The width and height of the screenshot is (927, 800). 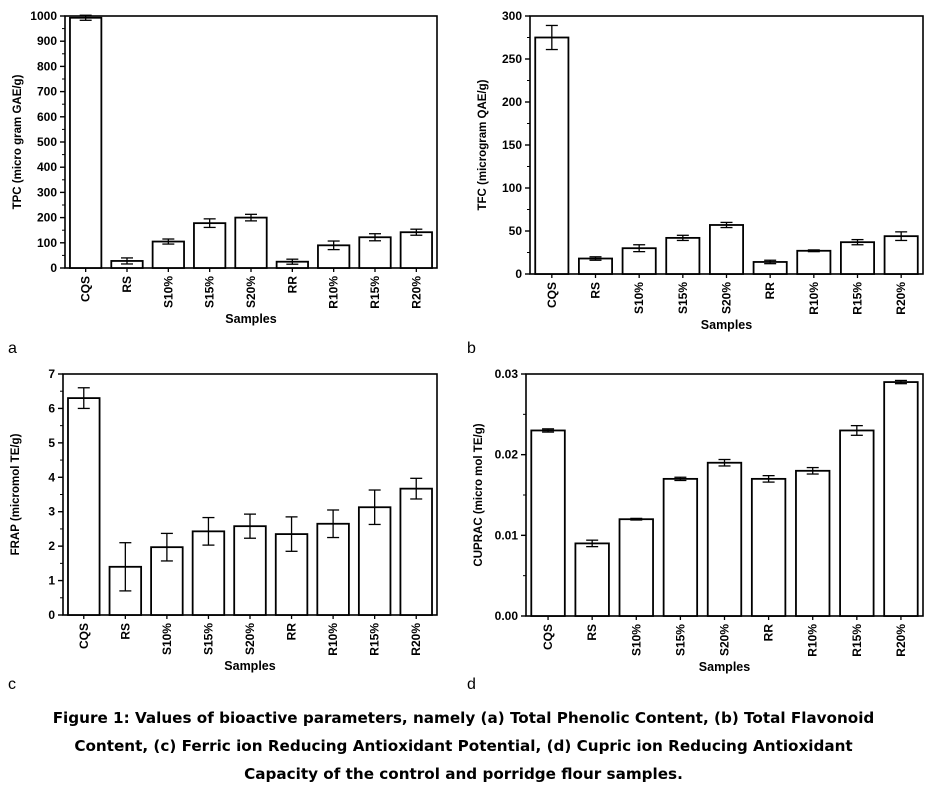 What do you see at coordinates (483, 144) in the screenshot?
I see `y-axis-title: TFC (microgram QAE/g)` at bounding box center [483, 144].